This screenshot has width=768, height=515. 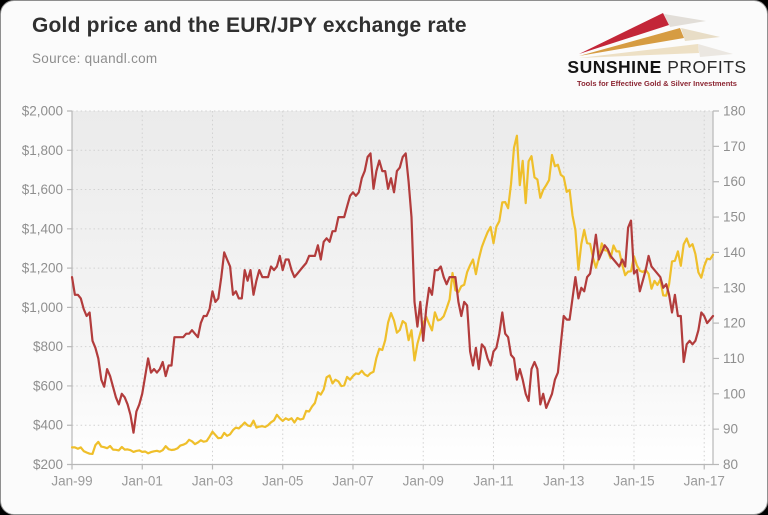 I want to click on y-right-tick-label: 140, so click(x=734, y=252).